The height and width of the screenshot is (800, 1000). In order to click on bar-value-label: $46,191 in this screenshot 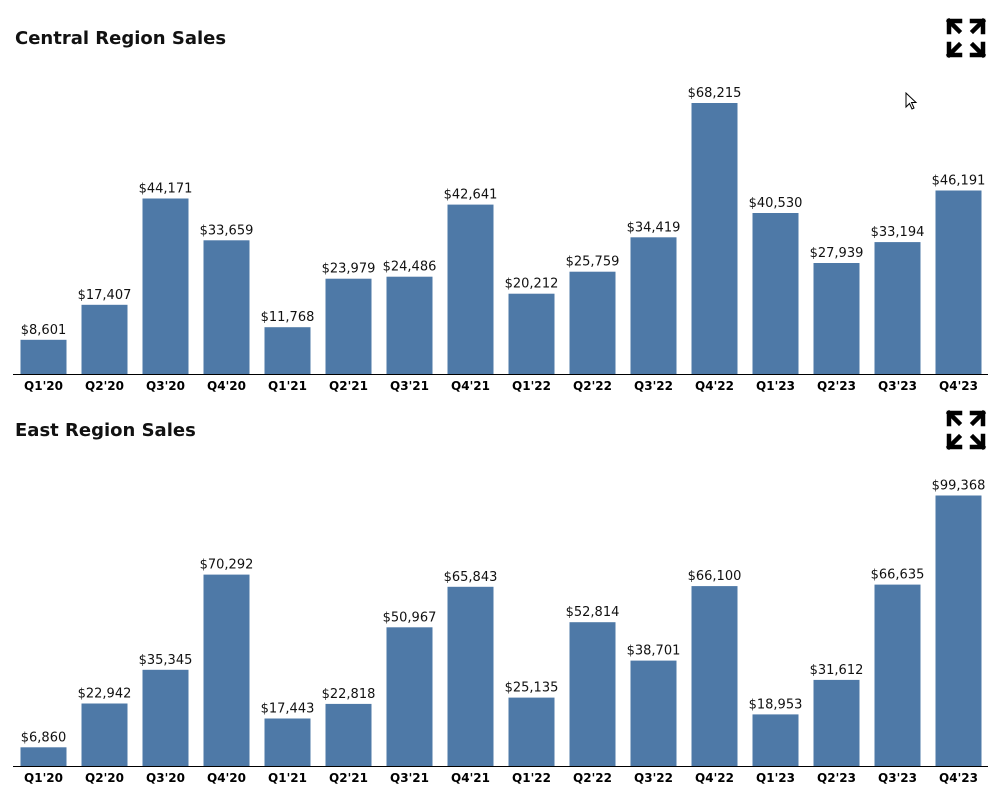, I will do `click(959, 181)`.